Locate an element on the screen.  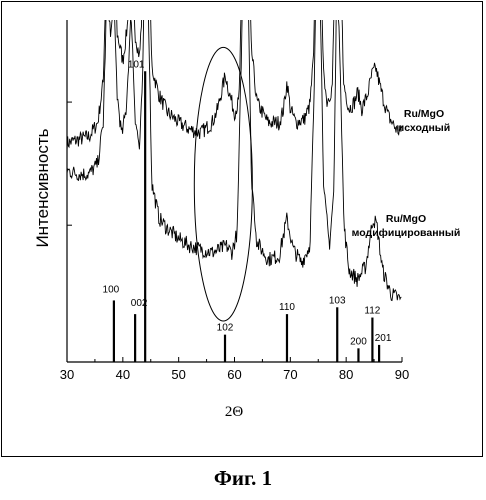
reference-label: 110 is located at coordinates (287, 307).